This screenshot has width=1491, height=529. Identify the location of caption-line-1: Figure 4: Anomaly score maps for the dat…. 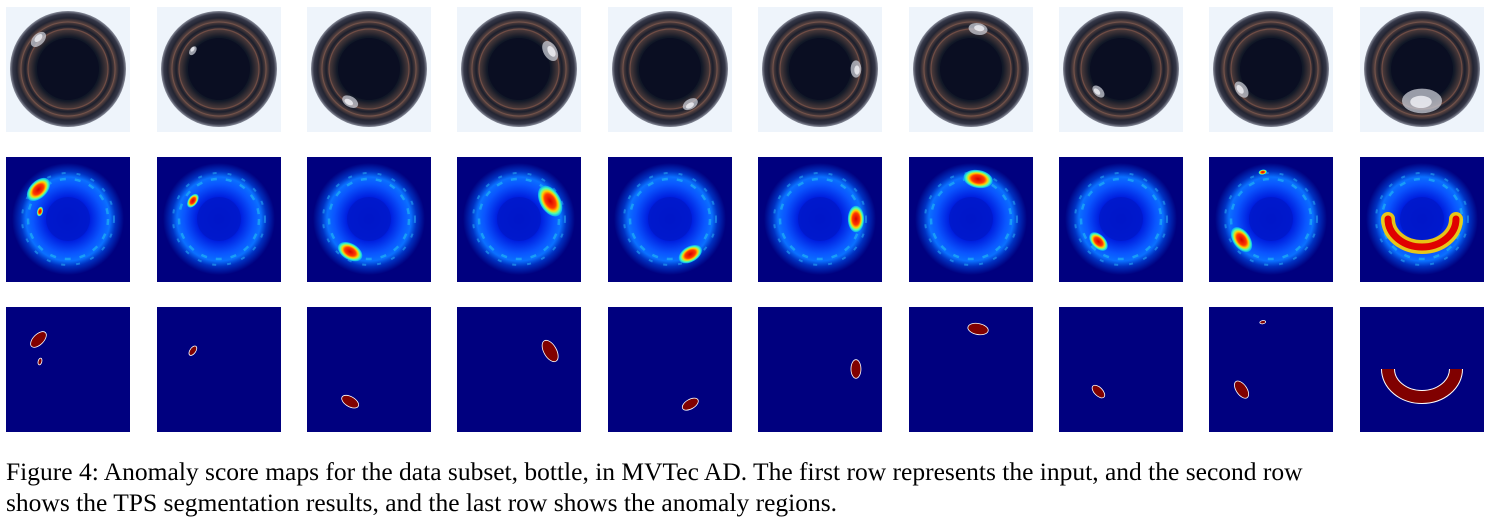
(654, 471).